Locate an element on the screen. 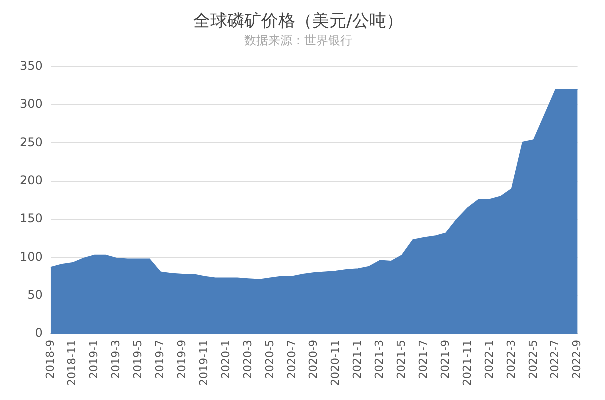 Image resolution: width=605 pixels, height=400 pixels. x-tick-label: 2022-5 is located at coordinates (533, 360).